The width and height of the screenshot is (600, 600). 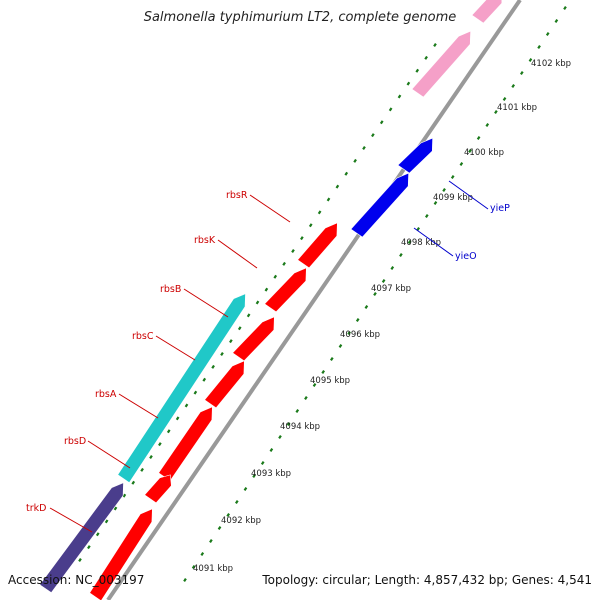 I want to click on scale-label: 4102 kbp, so click(x=551, y=64).